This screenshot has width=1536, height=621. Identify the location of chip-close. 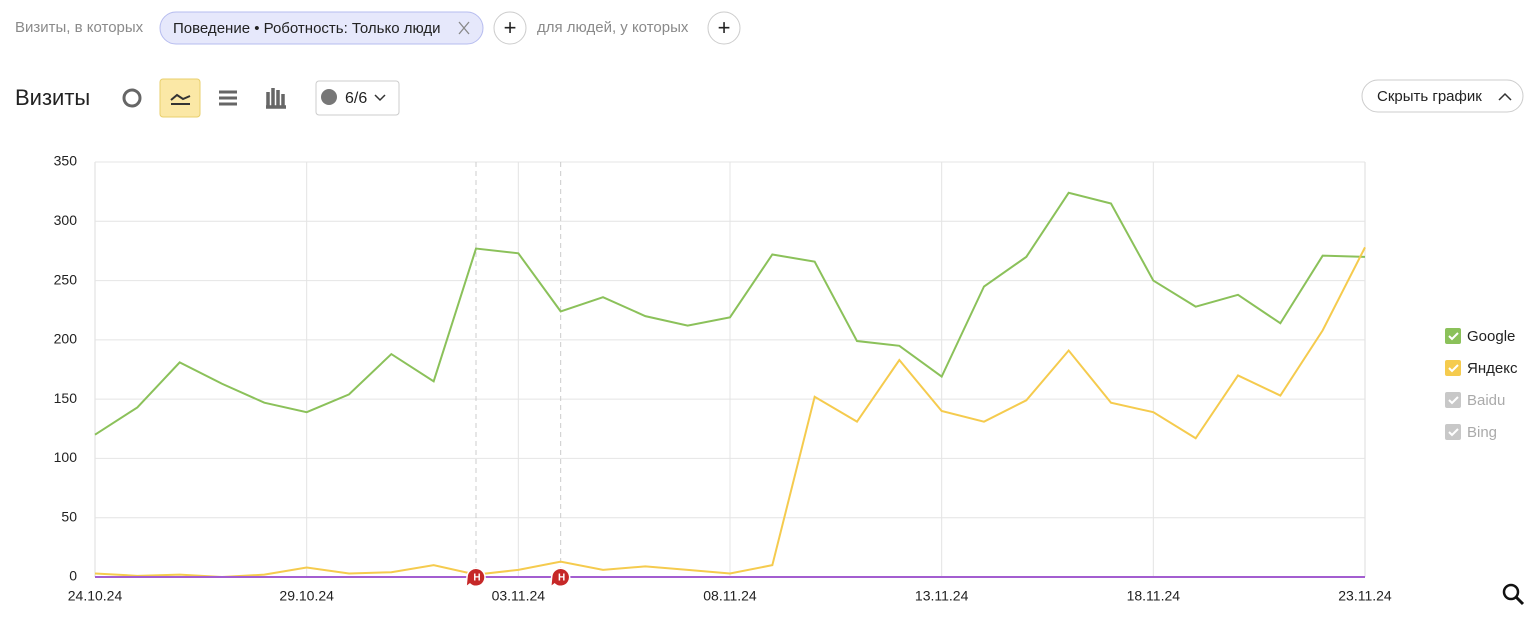
(464, 28).